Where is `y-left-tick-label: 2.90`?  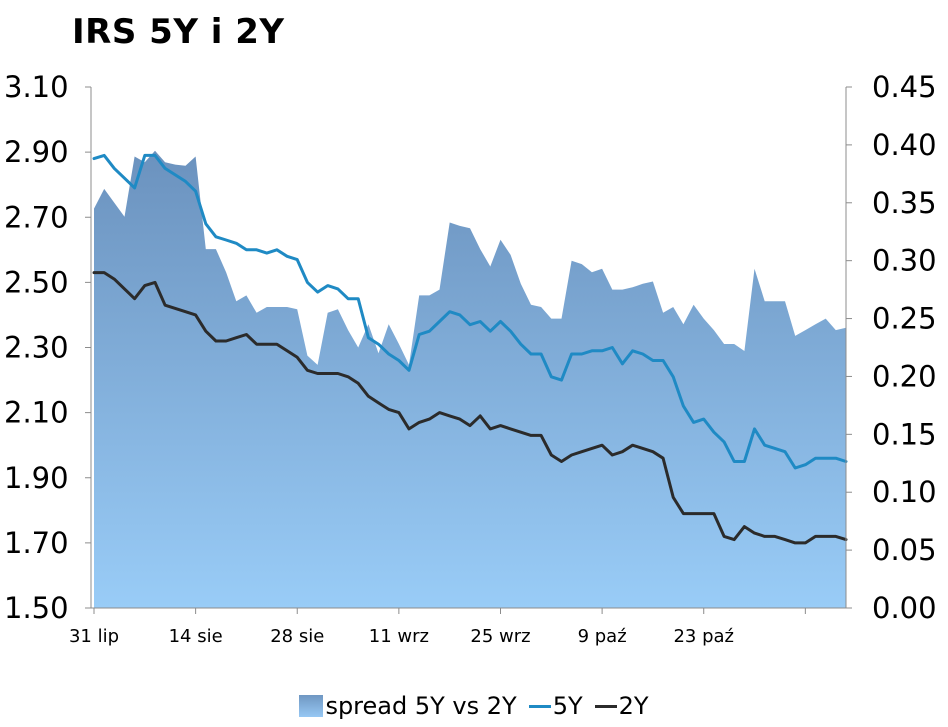 y-left-tick-label: 2.90 is located at coordinates (36, 152).